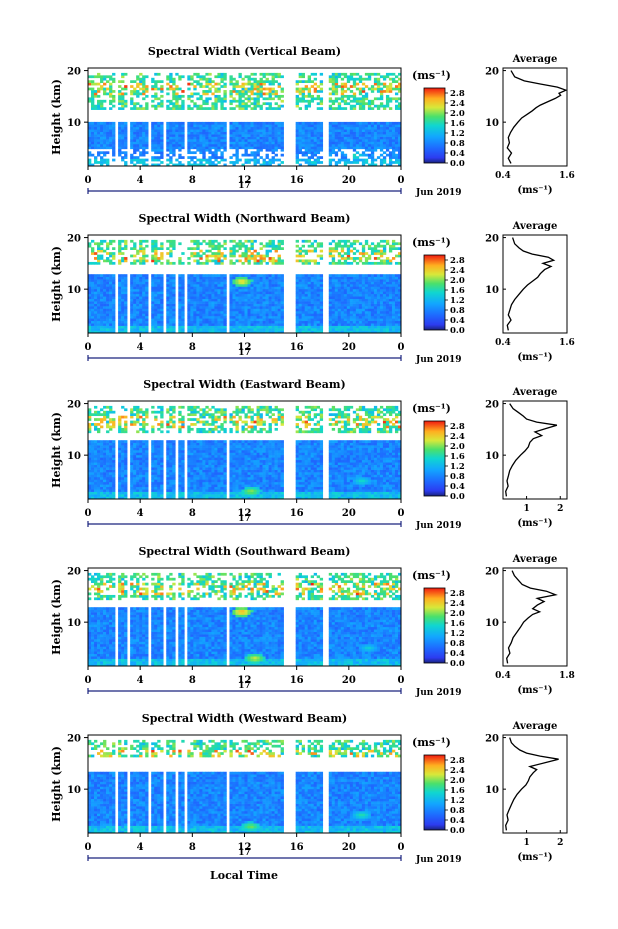 This screenshot has width=618, height=929. Describe the element at coordinates (567, 676) in the screenshot. I see `average-x-tick-label: 1.8` at that location.